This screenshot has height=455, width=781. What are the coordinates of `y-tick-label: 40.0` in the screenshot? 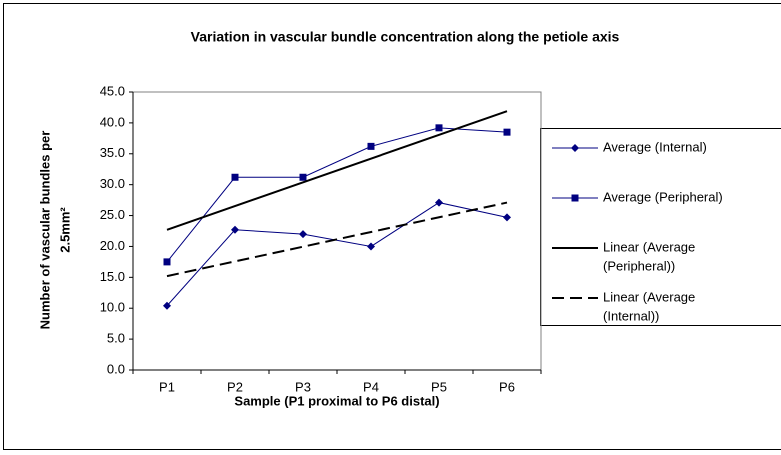 It's located at (112, 121).